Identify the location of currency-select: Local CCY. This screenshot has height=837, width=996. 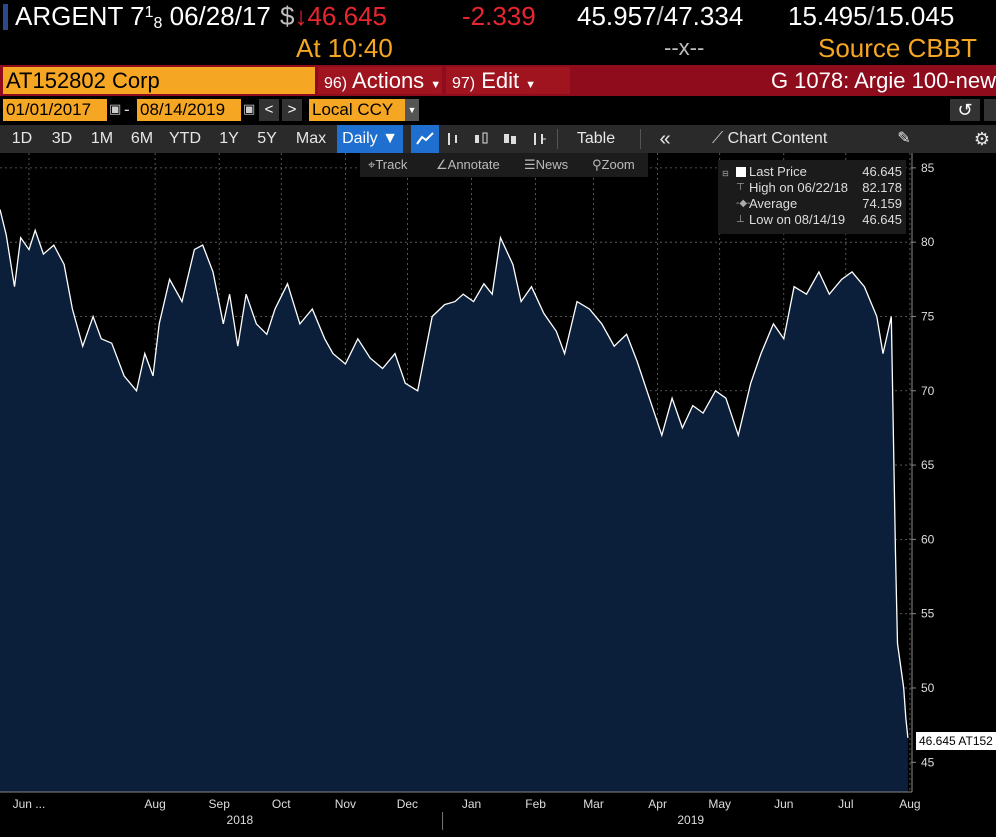
(357, 110).